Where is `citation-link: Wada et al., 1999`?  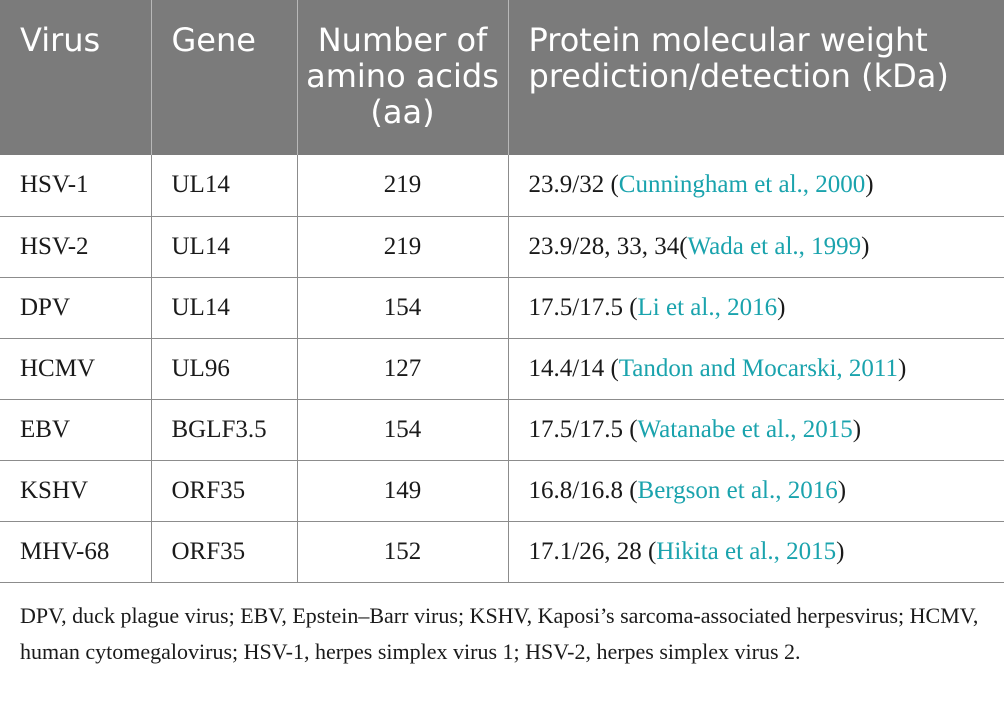
citation-link: Wada et al., 1999 is located at coordinates (774, 246).